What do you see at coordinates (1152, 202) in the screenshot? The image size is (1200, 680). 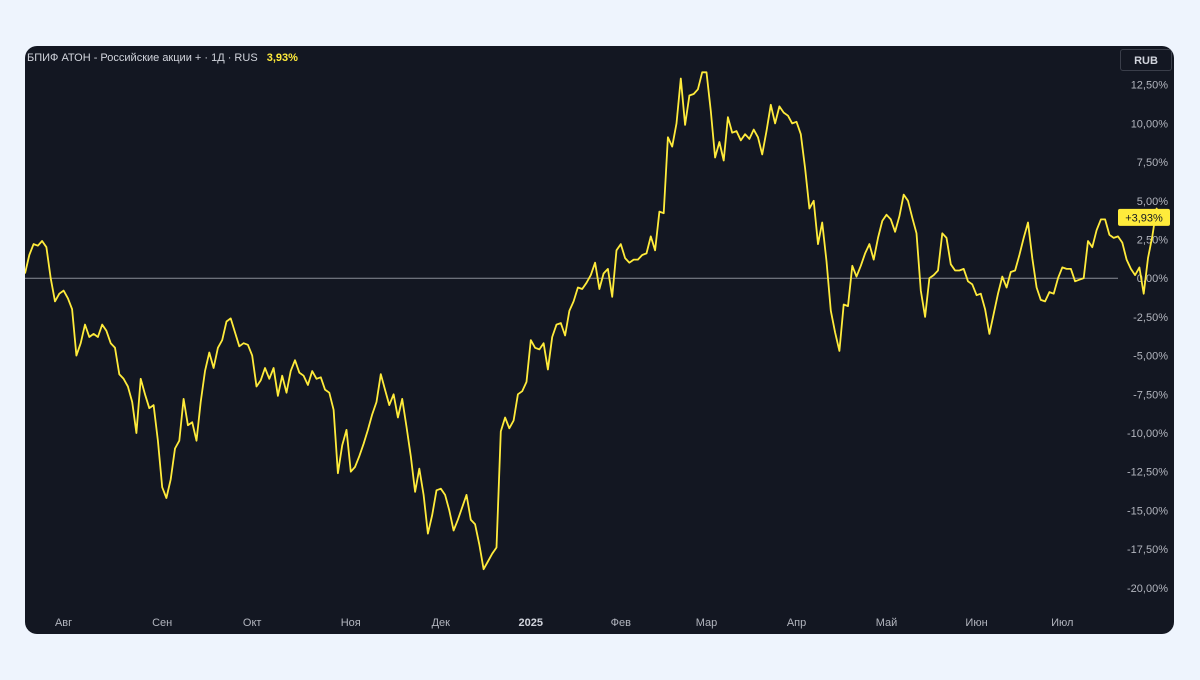 I see `y-tick-label: 5,00%` at bounding box center [1152, 202].